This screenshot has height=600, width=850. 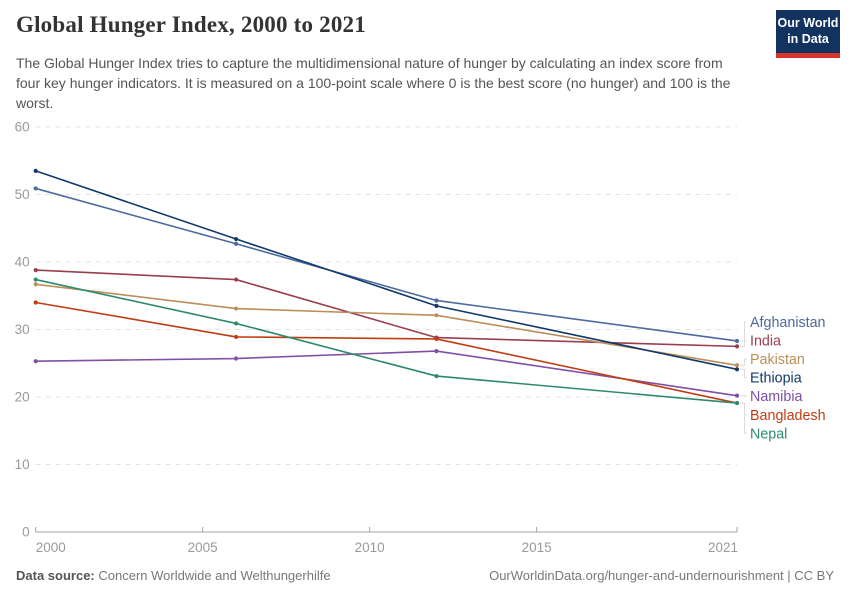 I want to click on label-connector-nepal, so click(x=743, y=418).